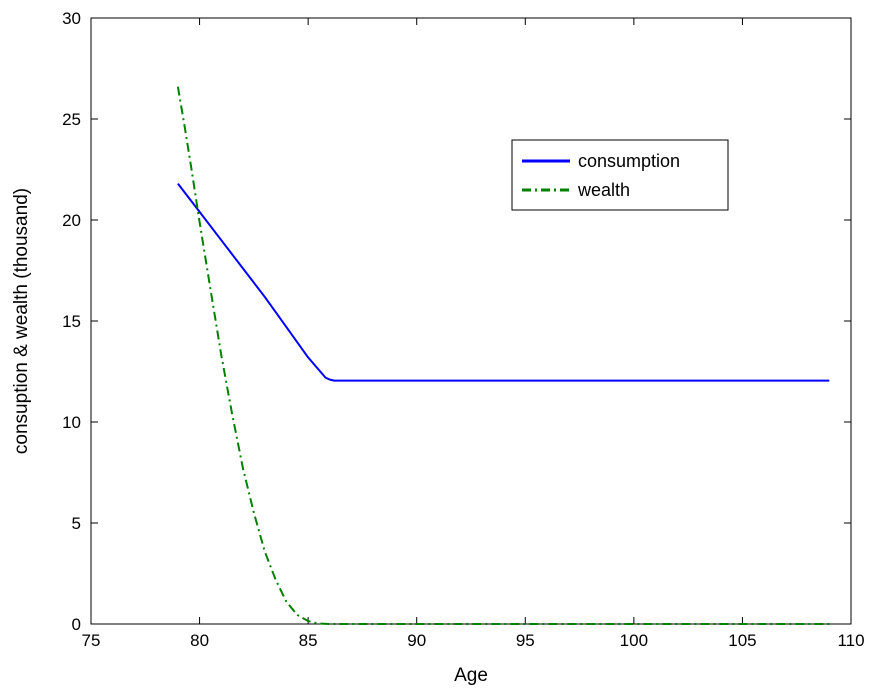  What do you see at coordinates (634, 640) in the screenshot?
I see `x-tick-label: 100` at bounding box center [634, 640].